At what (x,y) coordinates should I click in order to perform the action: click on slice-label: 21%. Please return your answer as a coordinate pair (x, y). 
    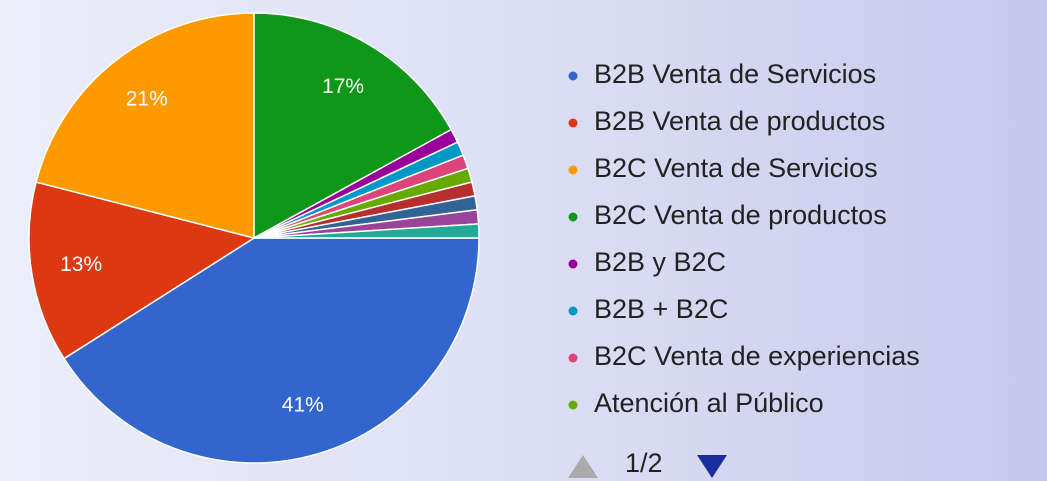
    Looking at the image, I should click on (147, 98).